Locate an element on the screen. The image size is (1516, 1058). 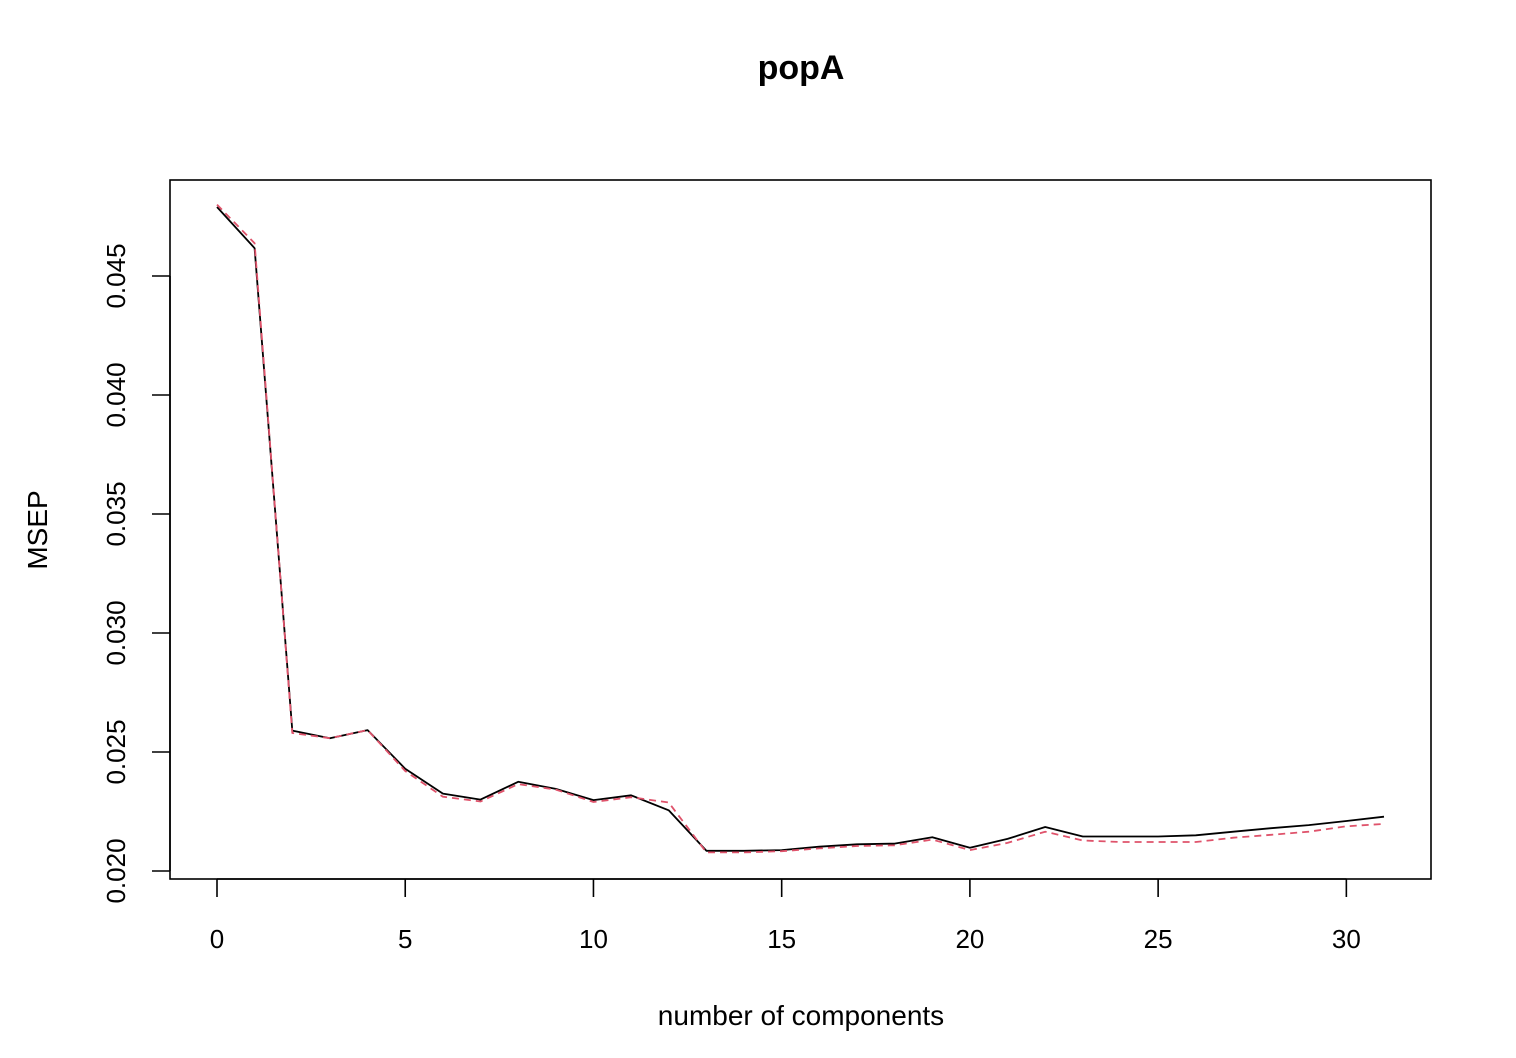
x-tick-label: 30 is located at coordinates (1346, 939).